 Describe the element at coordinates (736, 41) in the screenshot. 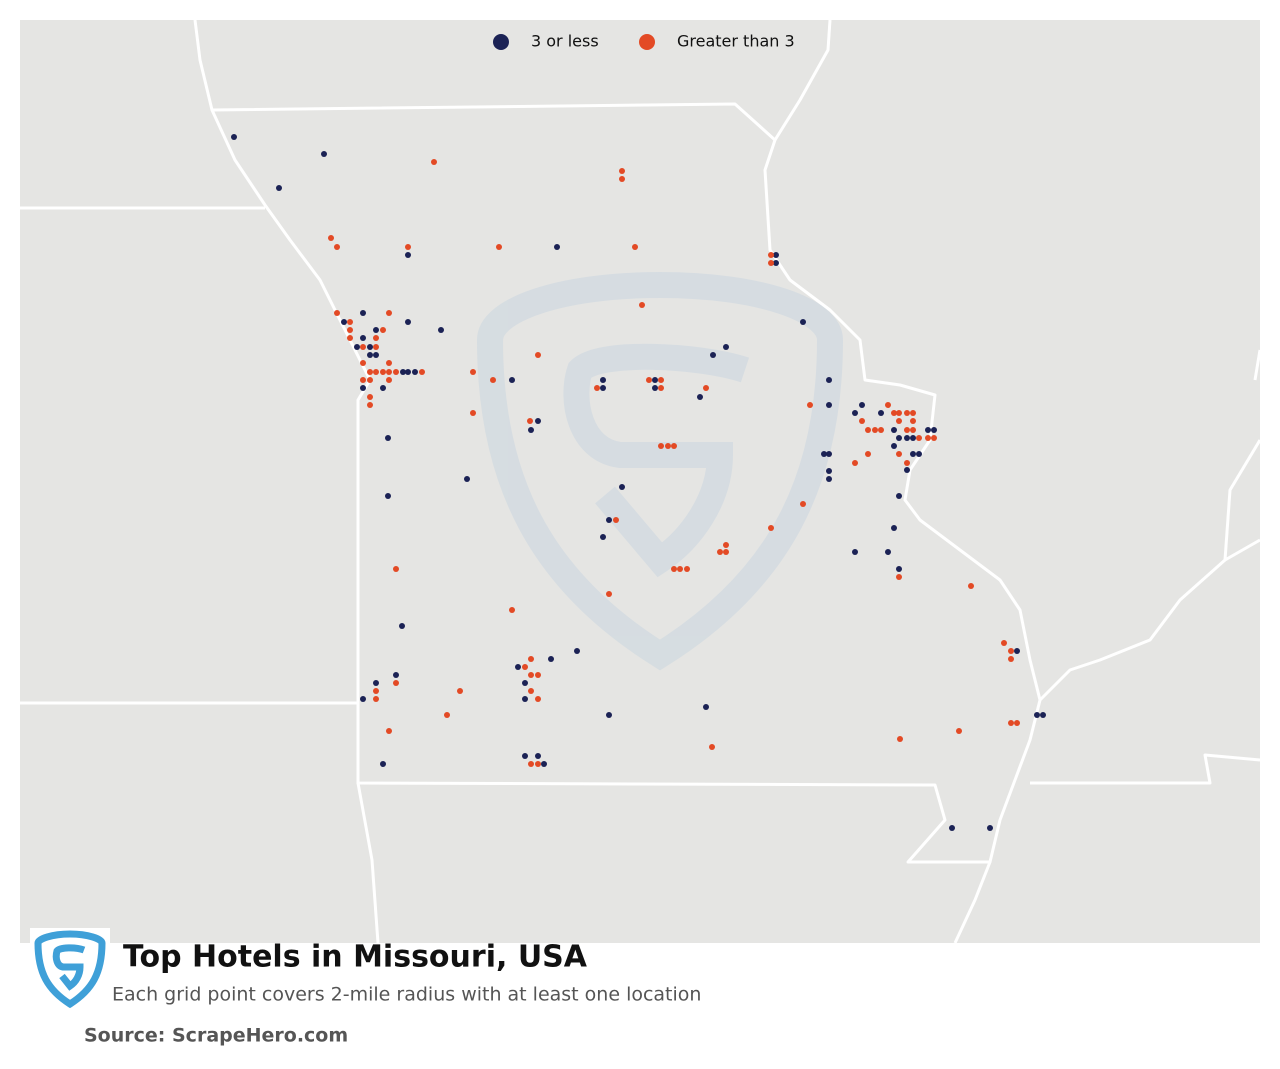

I see `legend-label: Greater than 3` at that location.